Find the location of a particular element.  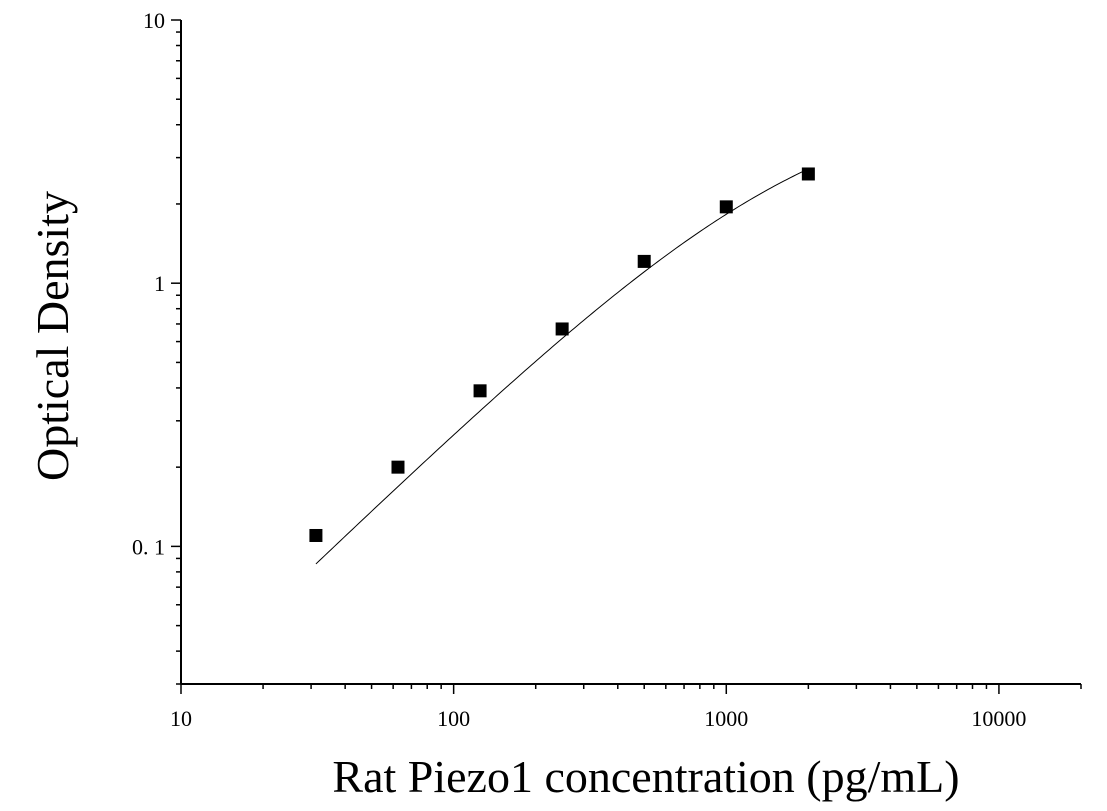

x-tick-label: 100 is located at coordinates (453, 718).